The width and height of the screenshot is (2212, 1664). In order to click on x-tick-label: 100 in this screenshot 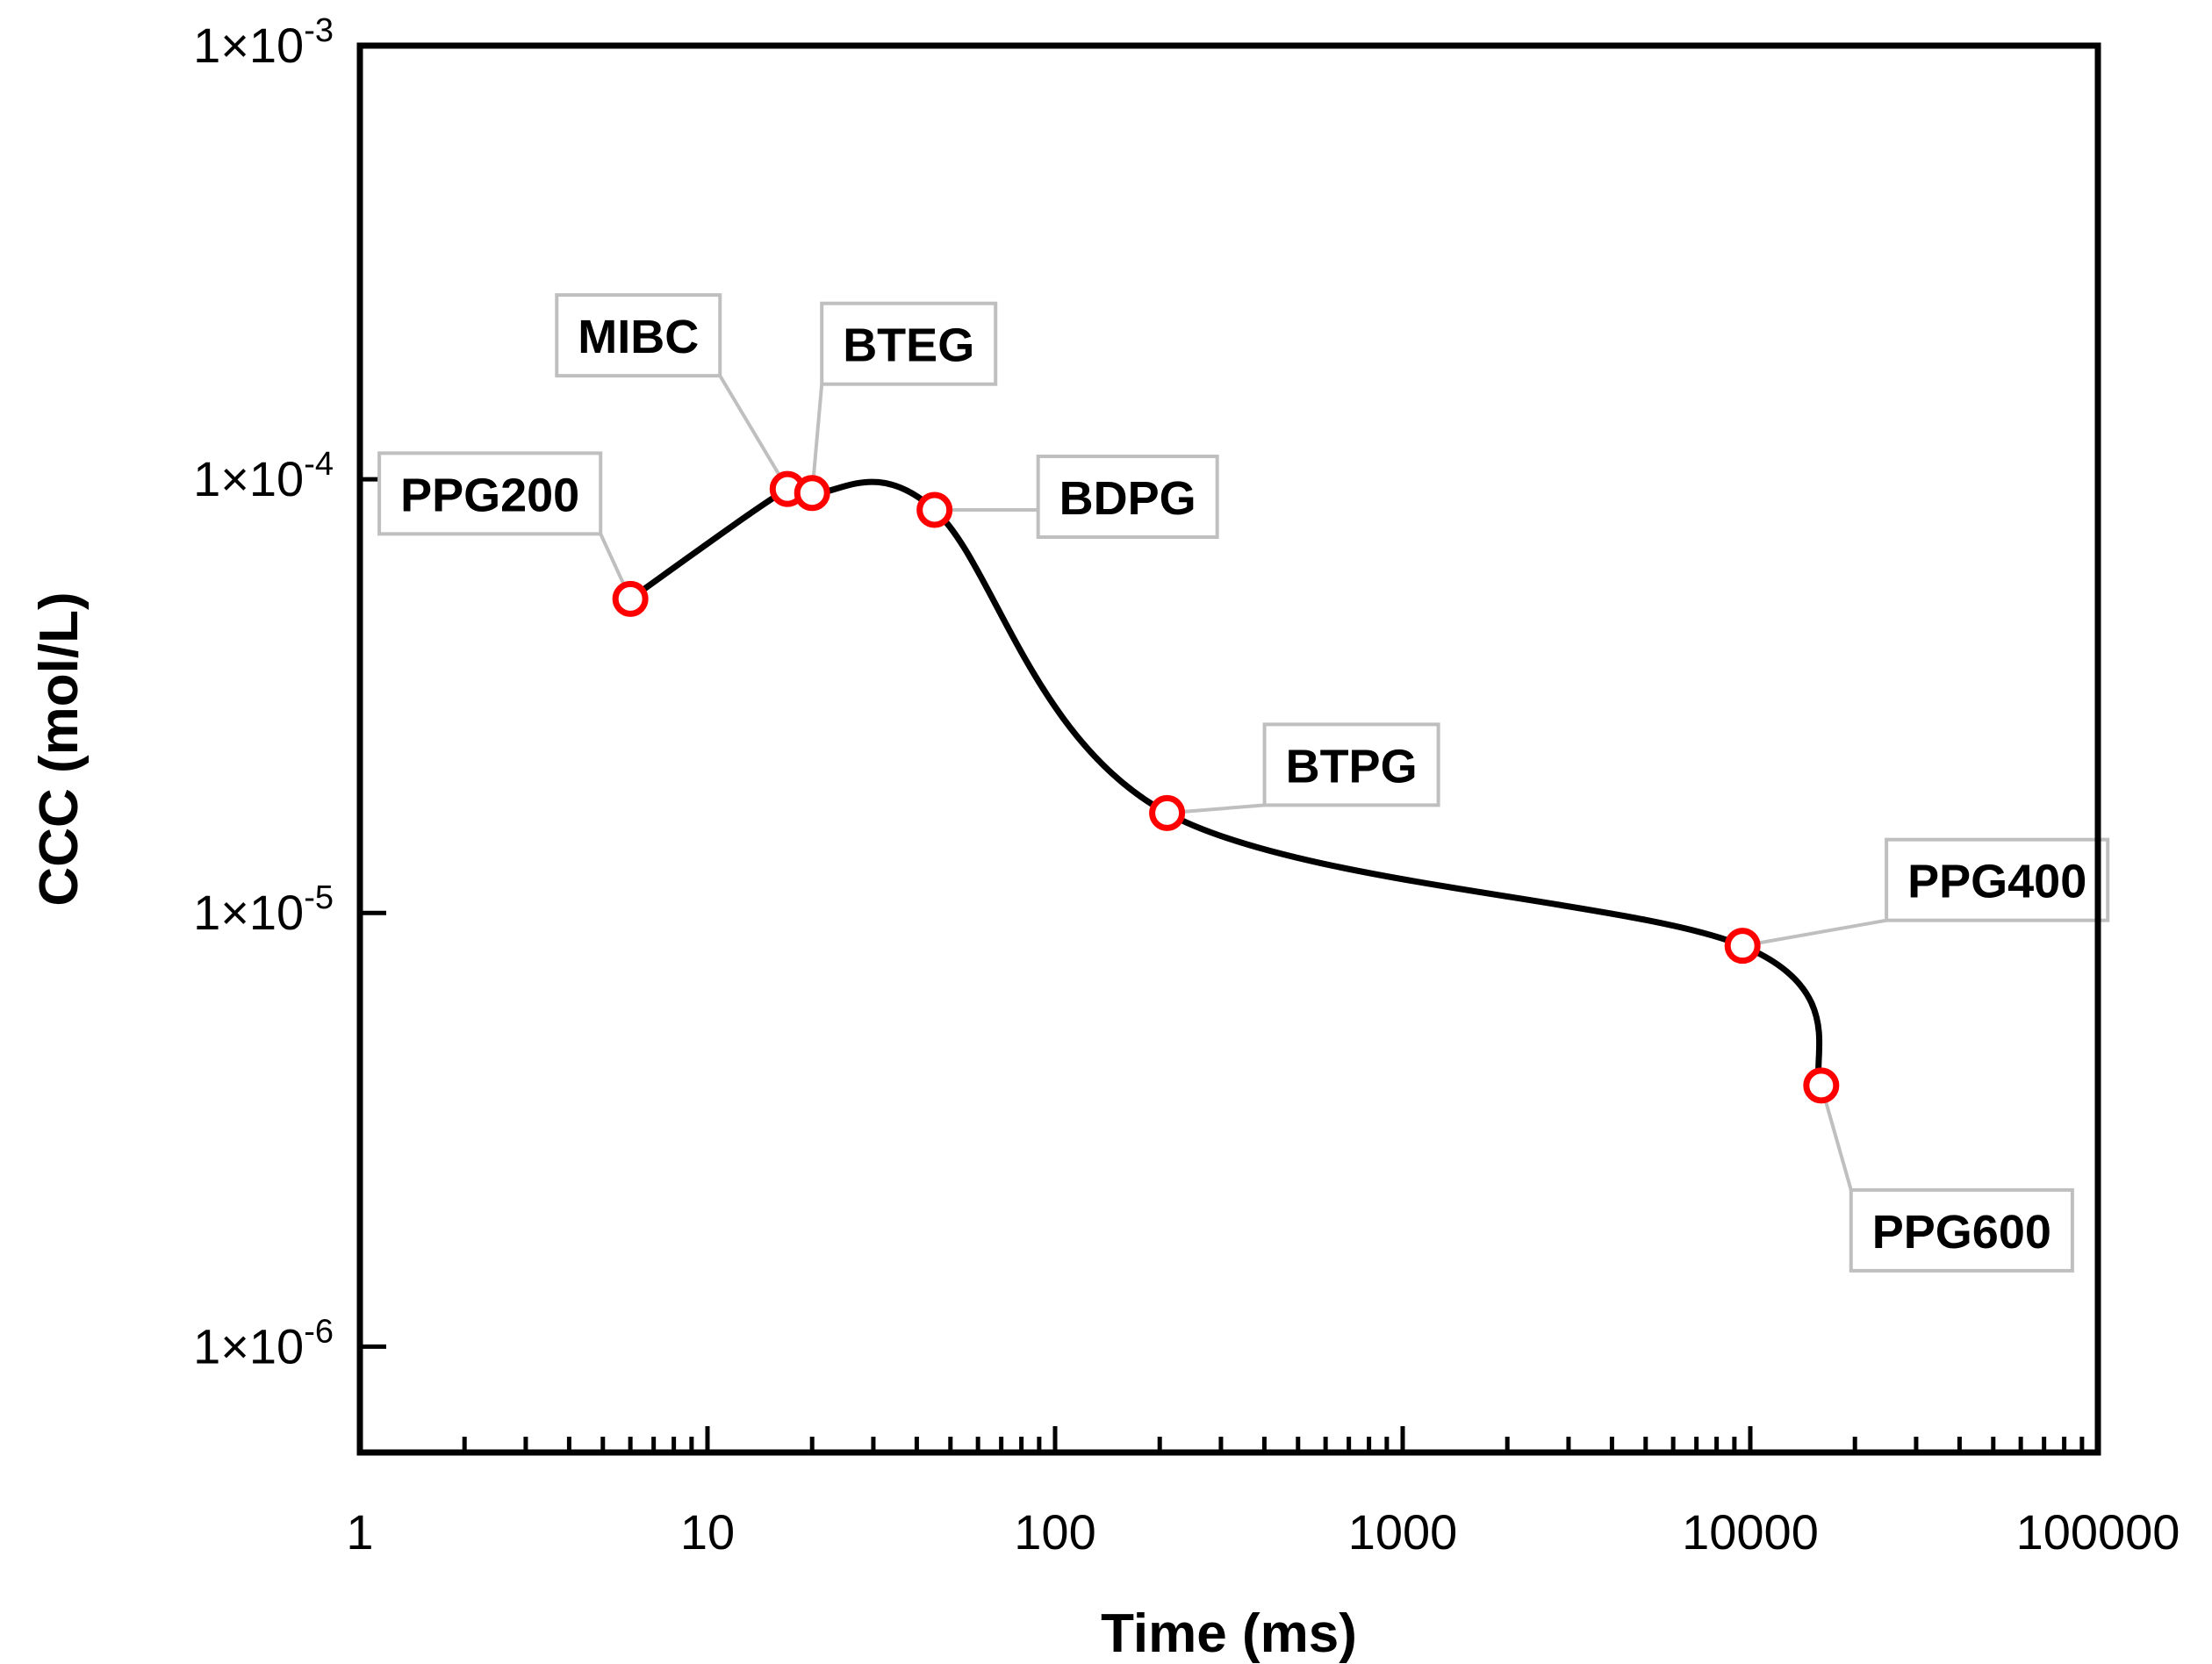, I will do `click(1054, 1532)`.